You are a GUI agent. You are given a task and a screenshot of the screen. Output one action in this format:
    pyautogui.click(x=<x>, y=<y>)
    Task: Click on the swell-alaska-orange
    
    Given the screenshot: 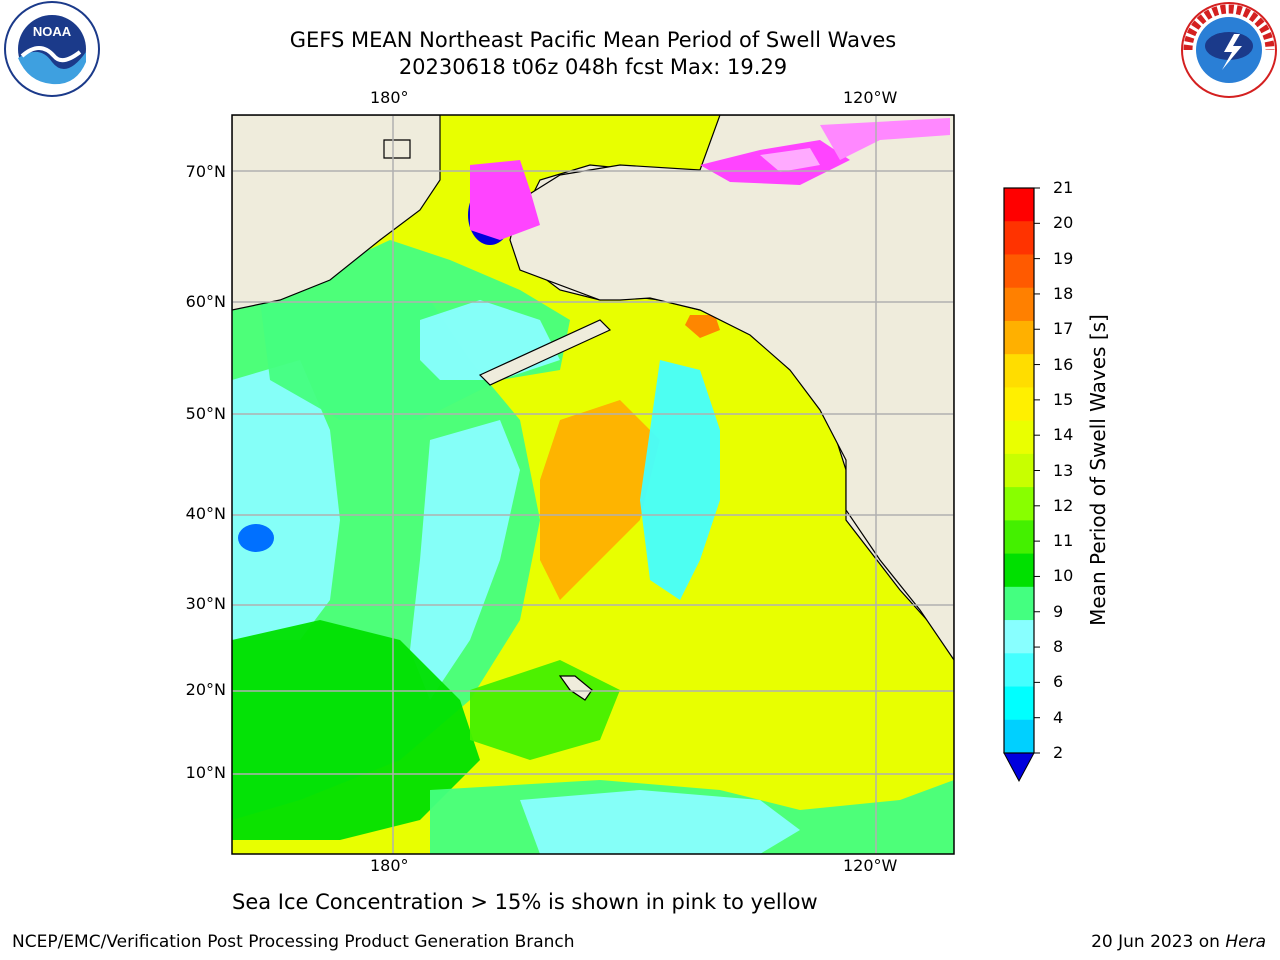 What is the action you would take?
    pyautogui.click(x=600, y=500)
    